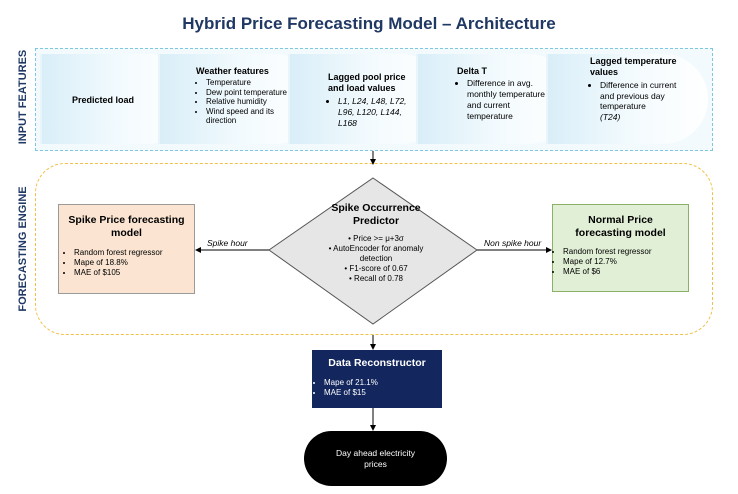  Describe the element at coordinates (625, 262) in the screenshot. I see `normal-model-item: Mape of 12.7%` at that location.